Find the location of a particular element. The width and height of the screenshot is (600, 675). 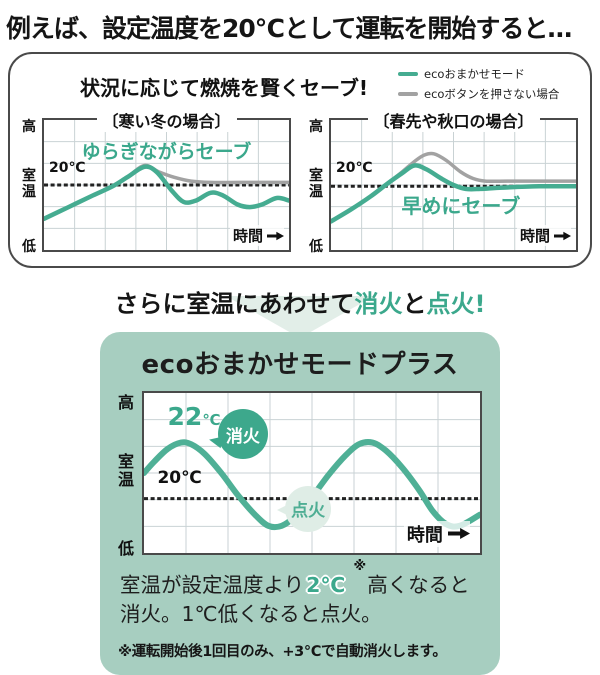

desc-post: 高くなると is located at coordinates (418, 585).